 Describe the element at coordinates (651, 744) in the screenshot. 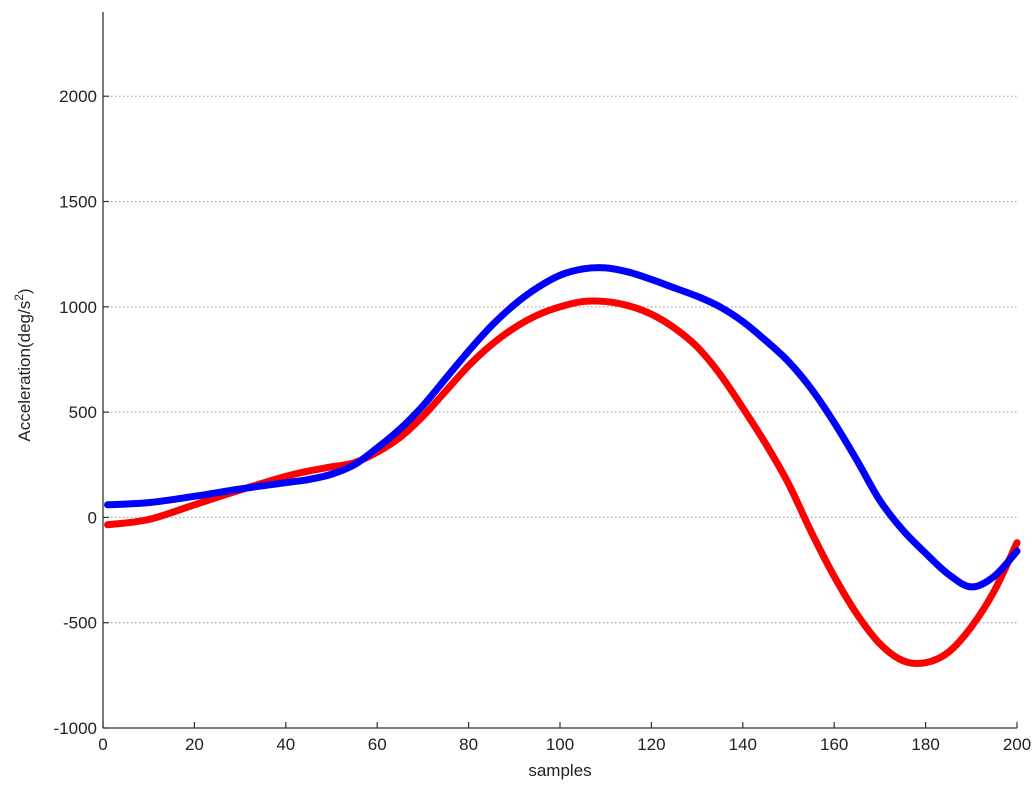

I see `x-tick-label: 120` at that location.